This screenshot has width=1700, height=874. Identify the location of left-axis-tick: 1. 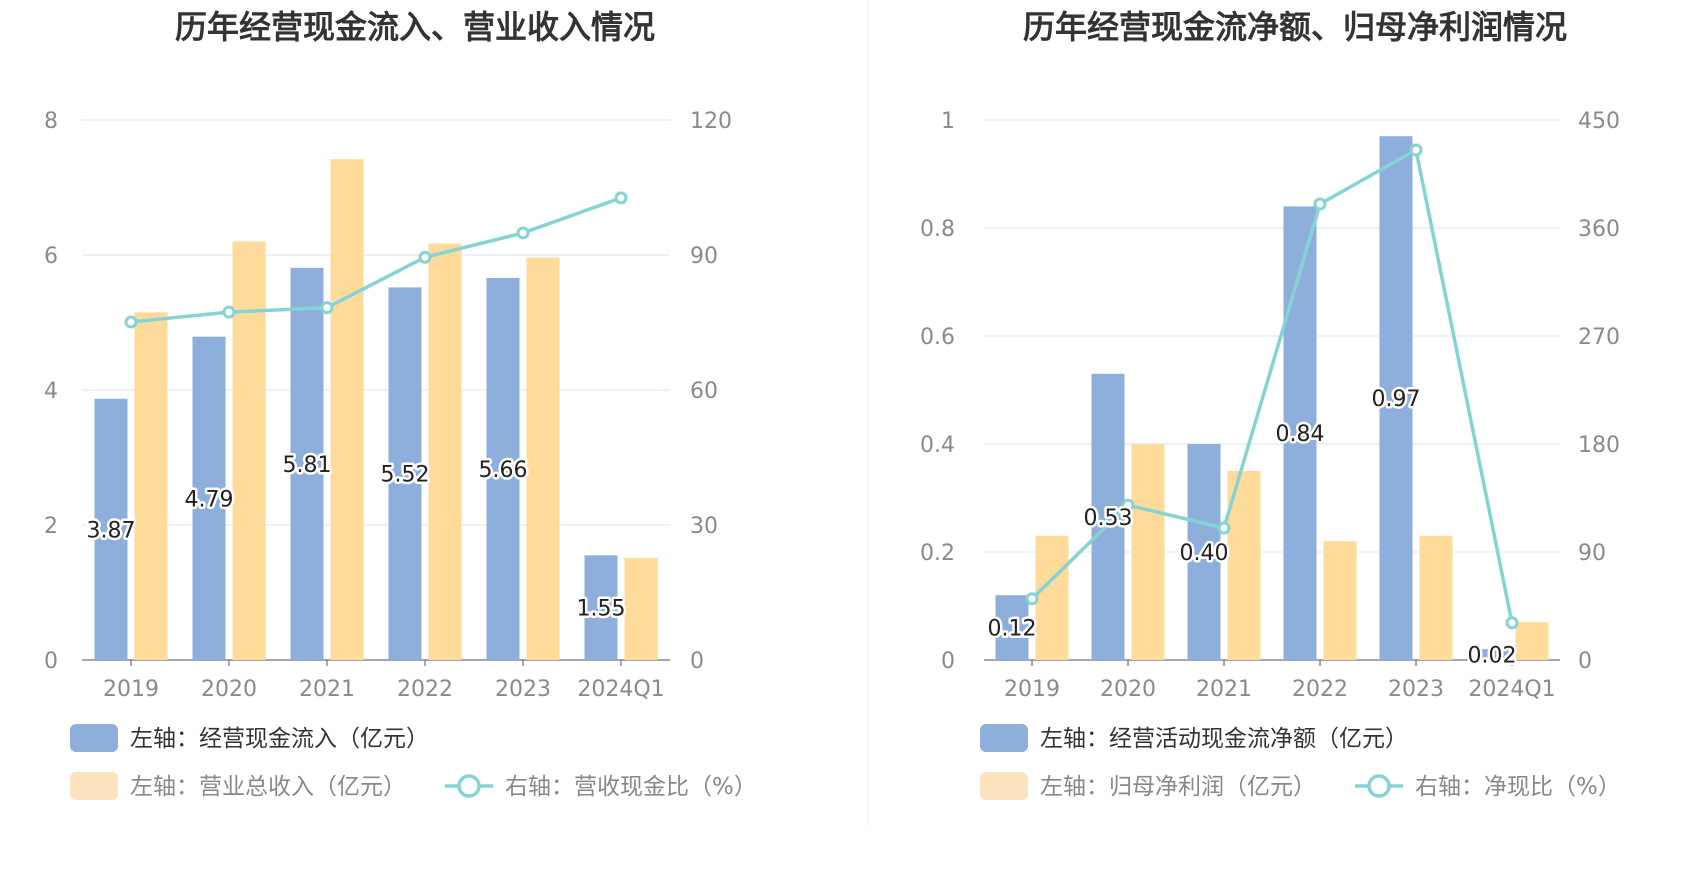
(948, 121).